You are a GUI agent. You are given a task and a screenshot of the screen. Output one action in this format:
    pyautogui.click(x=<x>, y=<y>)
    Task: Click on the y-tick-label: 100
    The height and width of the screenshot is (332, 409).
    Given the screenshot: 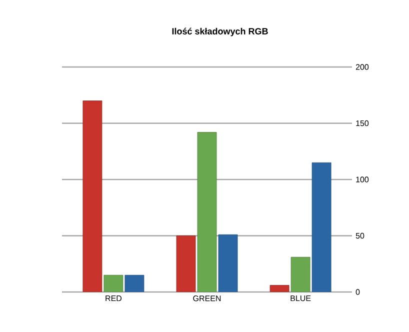 What is the action you would take?
    pyautogui.click(x=362, y=179)
    